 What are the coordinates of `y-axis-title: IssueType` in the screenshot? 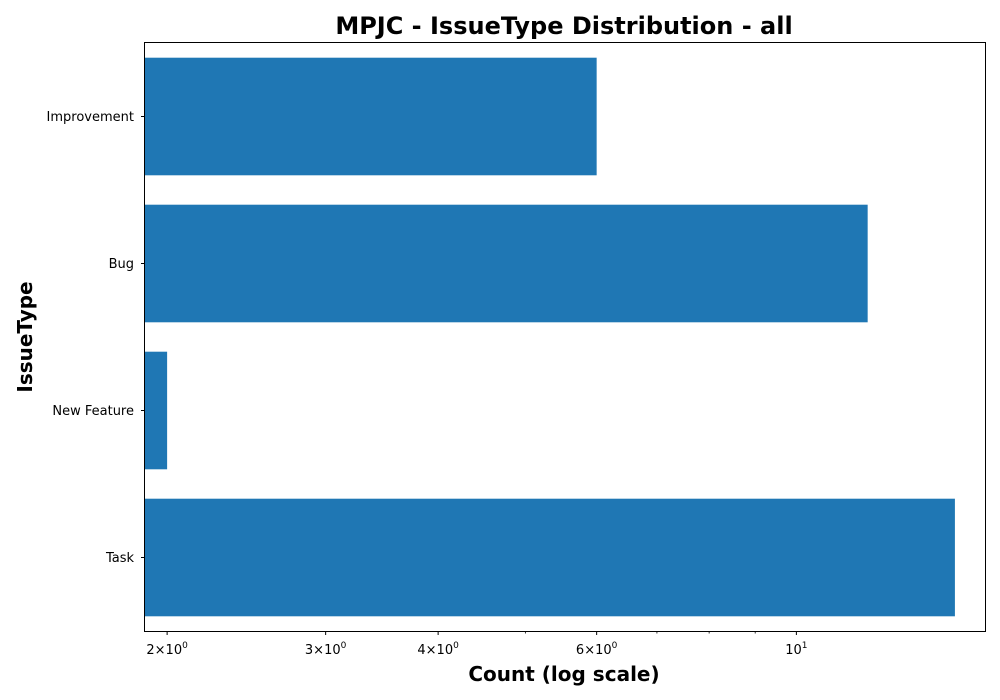 It's located at (25, 336).